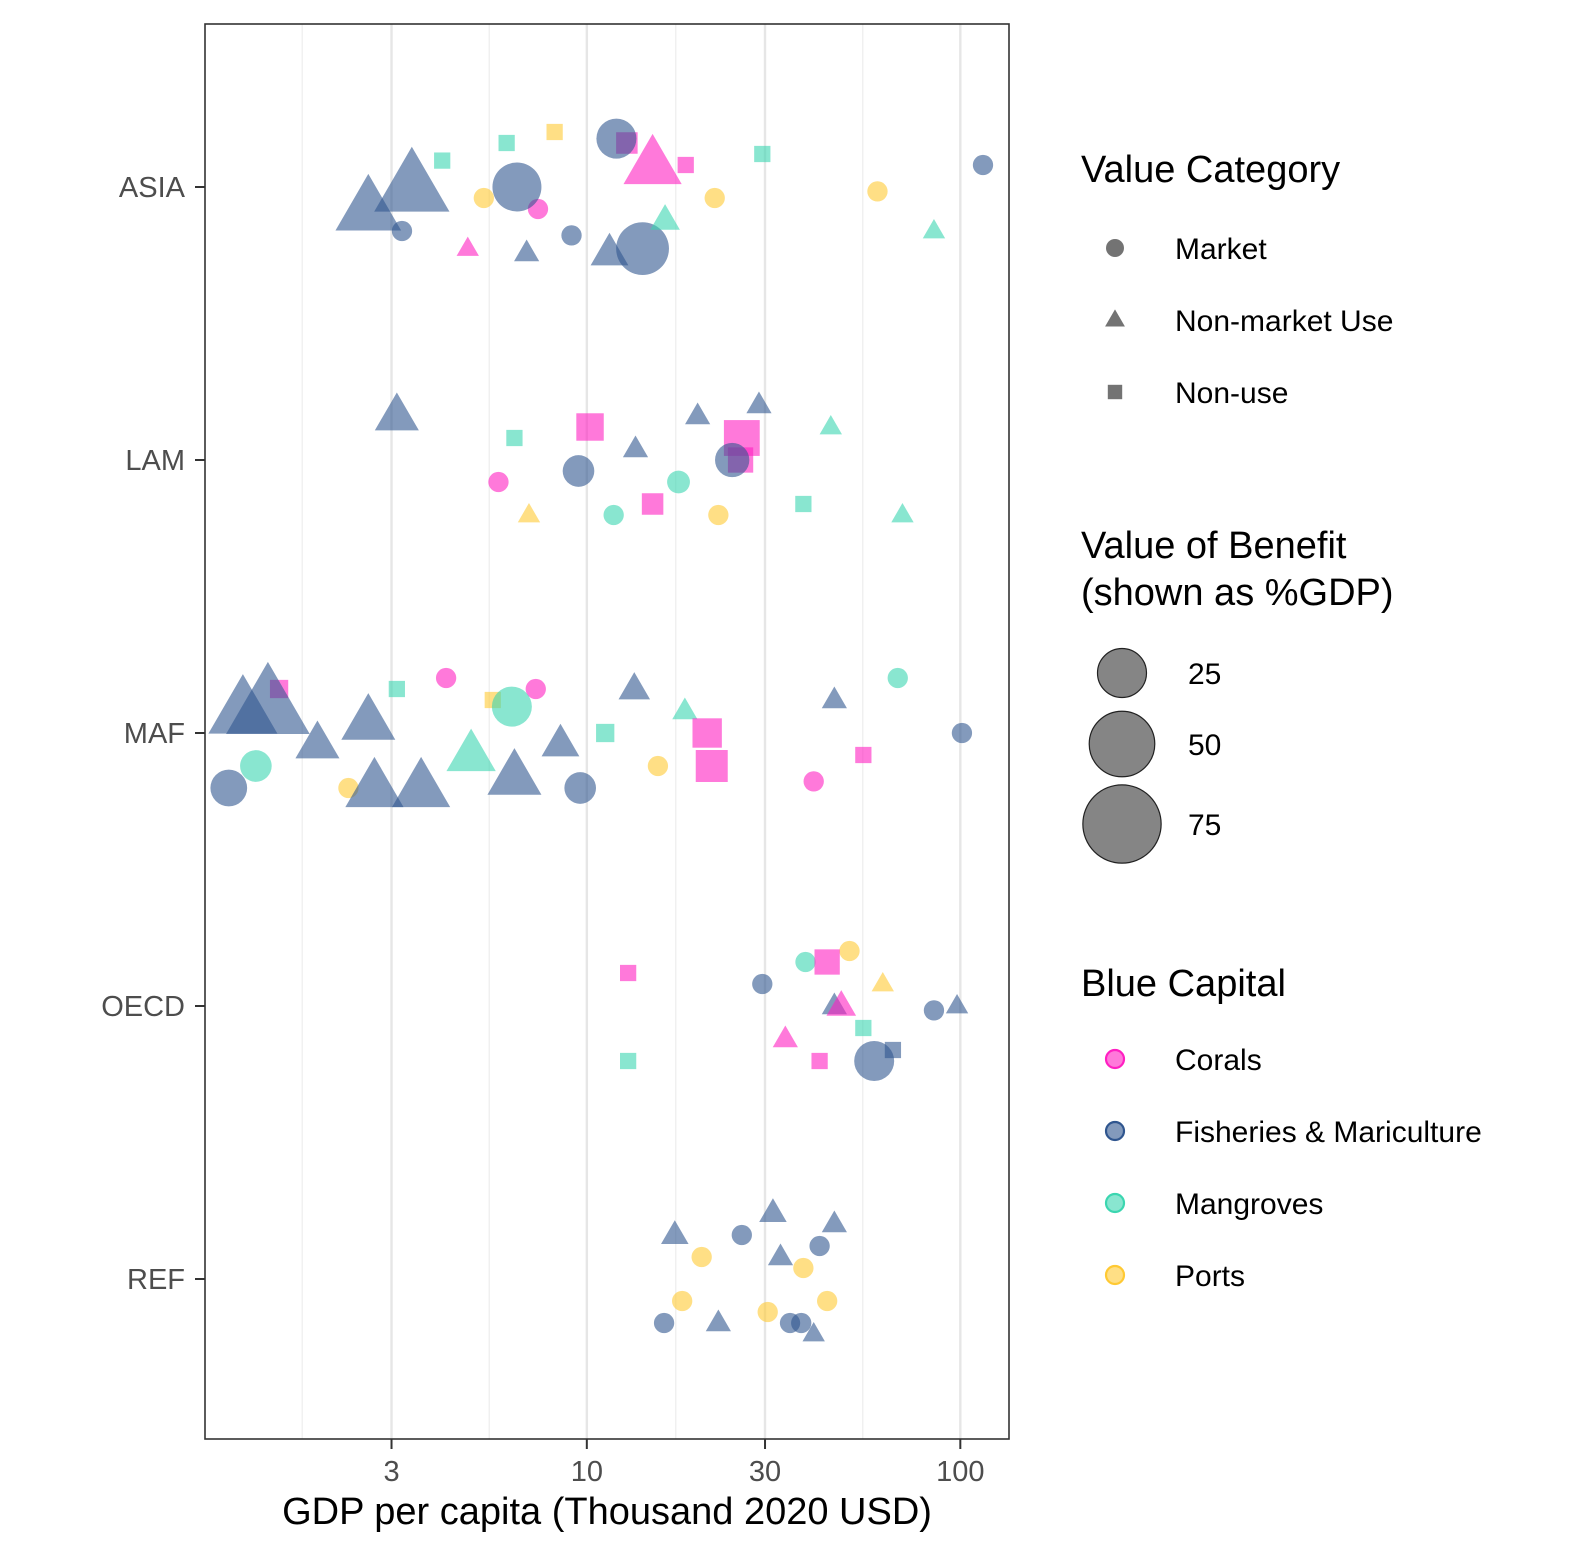  I want to click on legend-title-blue-capital: Blue Capital, so click(1183, 984).